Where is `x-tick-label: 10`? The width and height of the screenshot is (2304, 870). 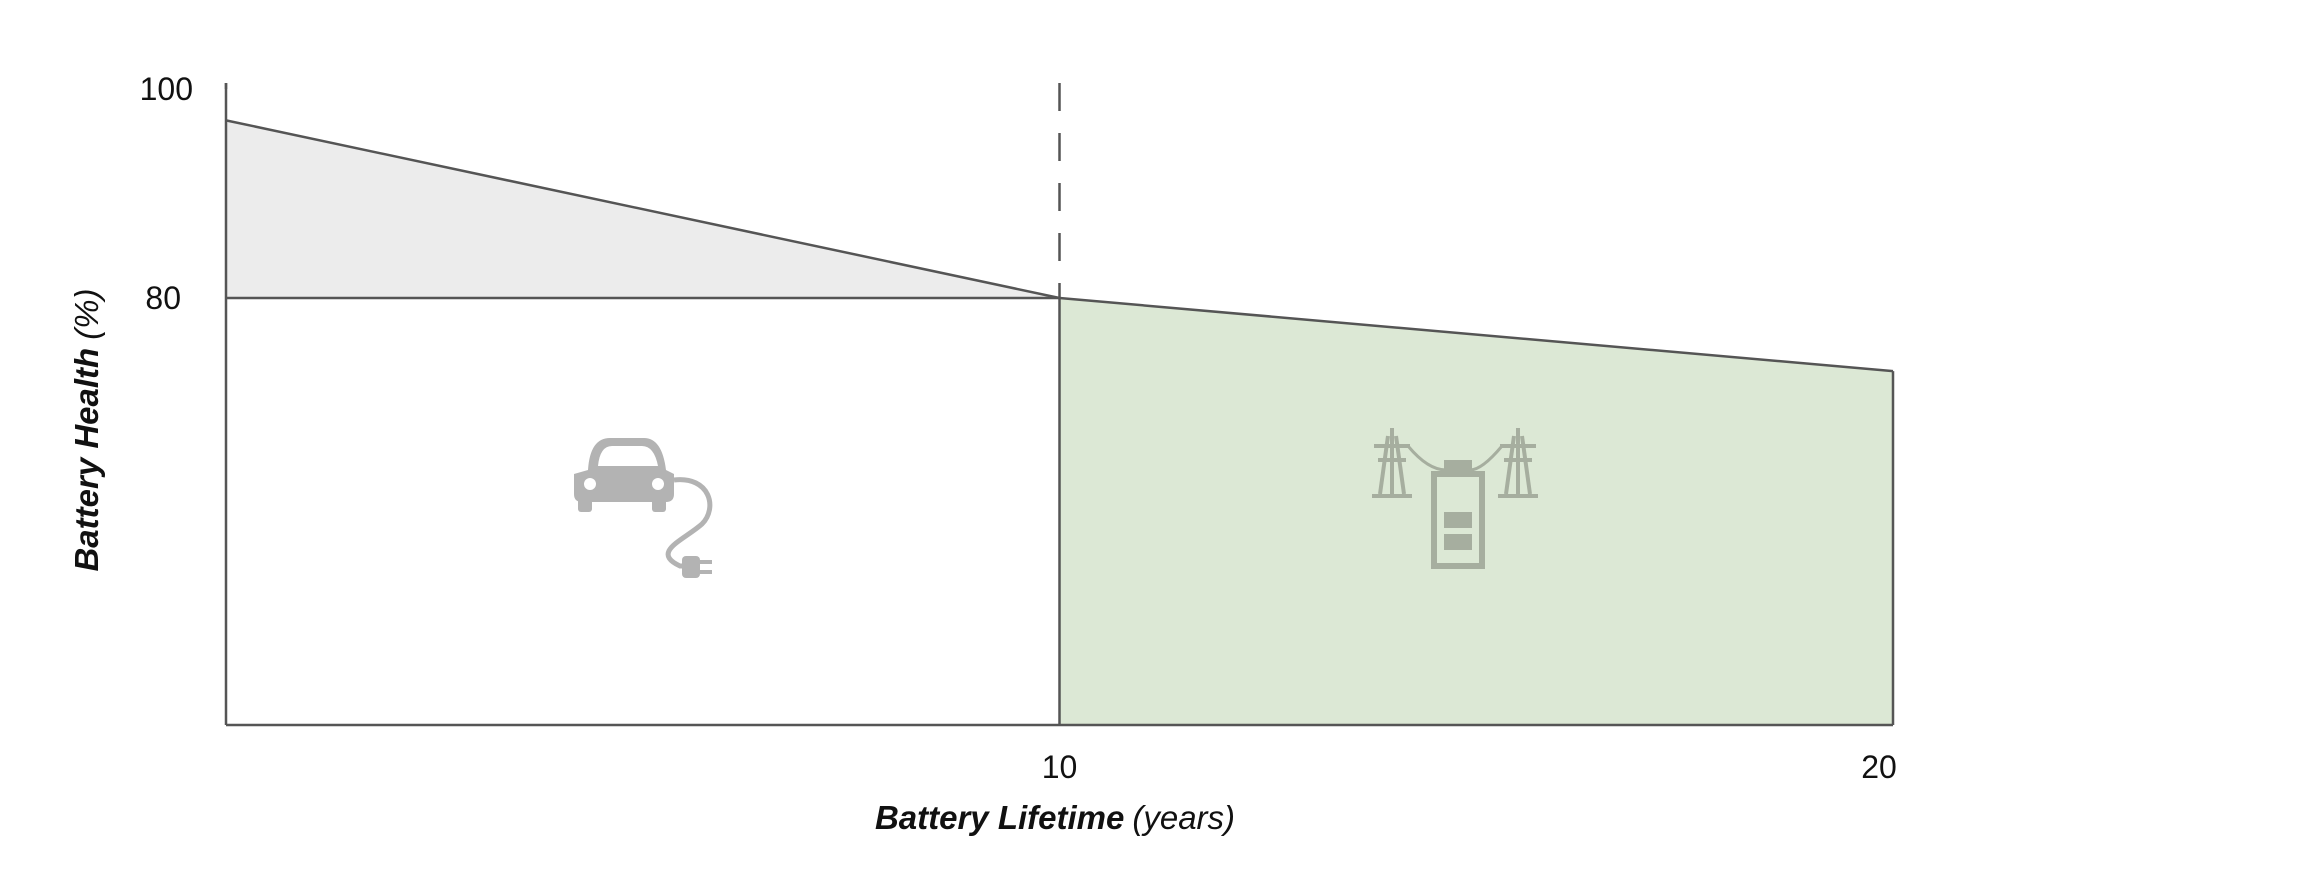 x-tick-label: 10 is located at coordinates (1060, 767).